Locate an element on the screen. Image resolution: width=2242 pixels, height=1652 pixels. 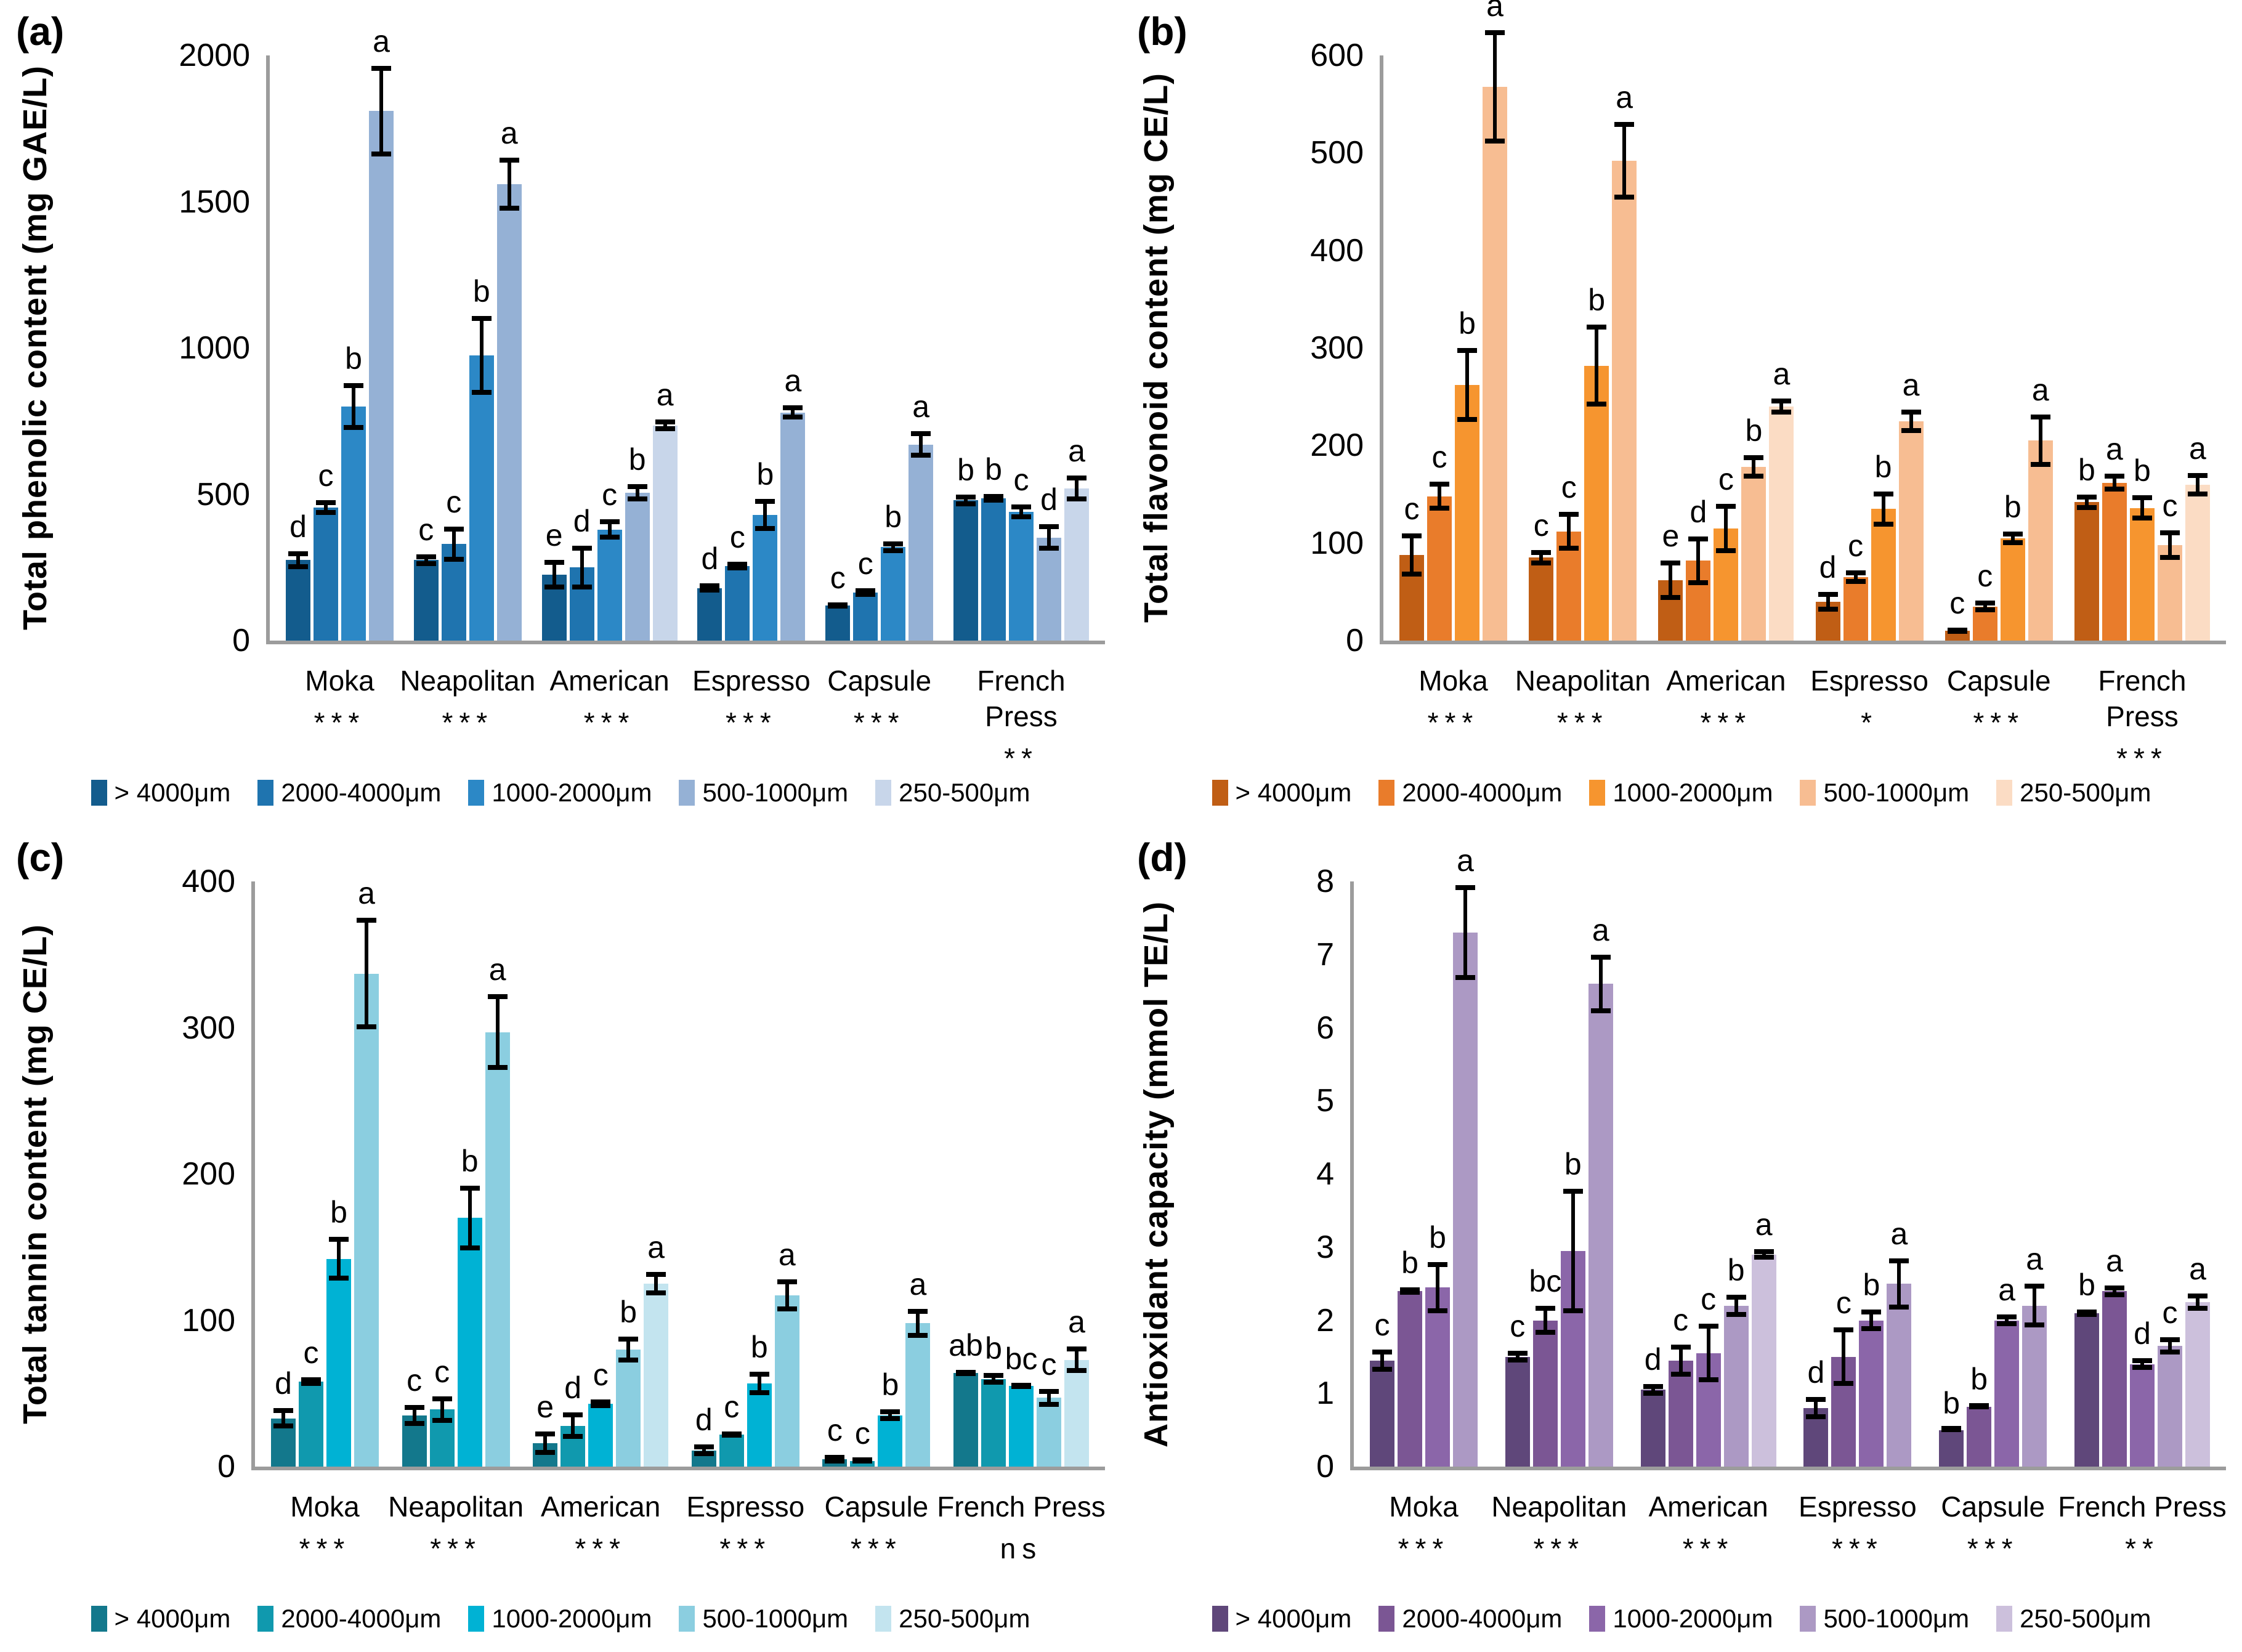
group-significance-stars: *** is located at coordinates (877, 1549).